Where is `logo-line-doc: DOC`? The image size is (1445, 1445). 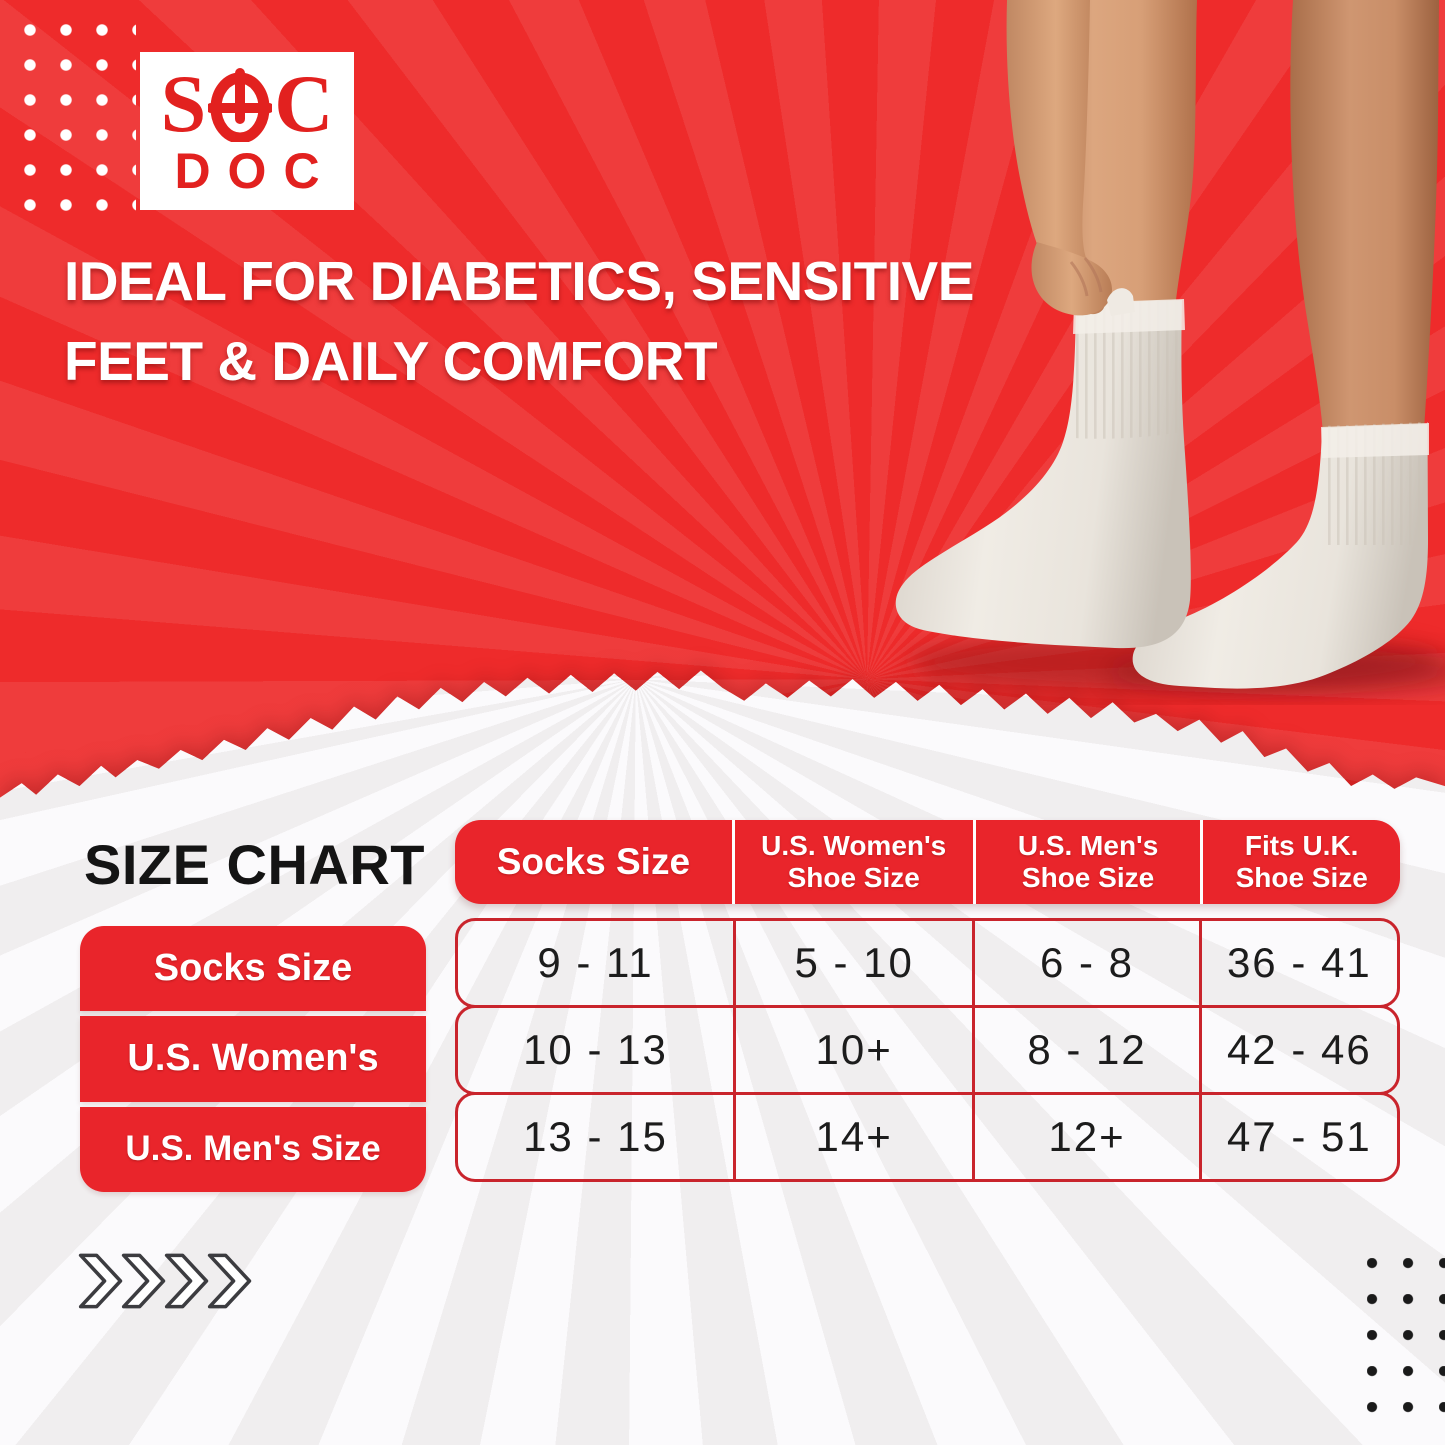 logo-line-doc: DOC is located at coordinates (255, 171).